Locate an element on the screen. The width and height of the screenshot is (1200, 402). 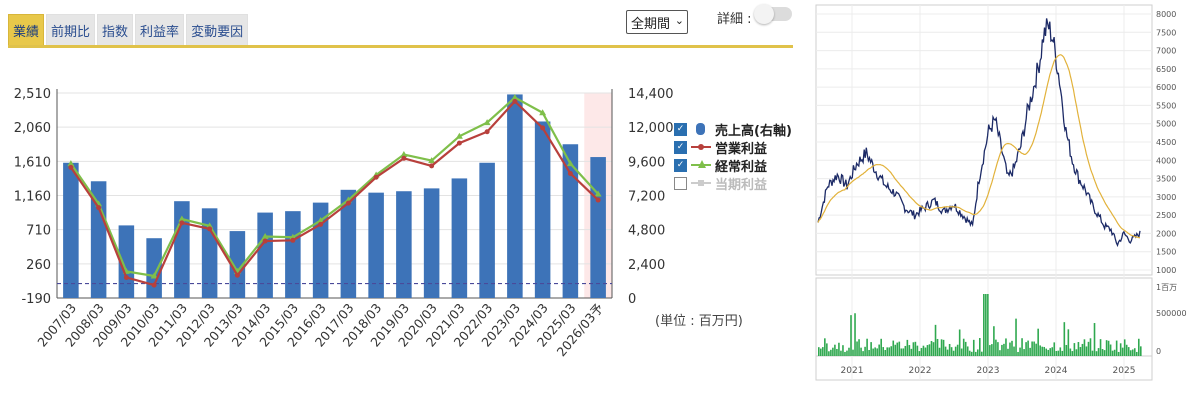
moving-average-line is located at coordinates (979, 146).